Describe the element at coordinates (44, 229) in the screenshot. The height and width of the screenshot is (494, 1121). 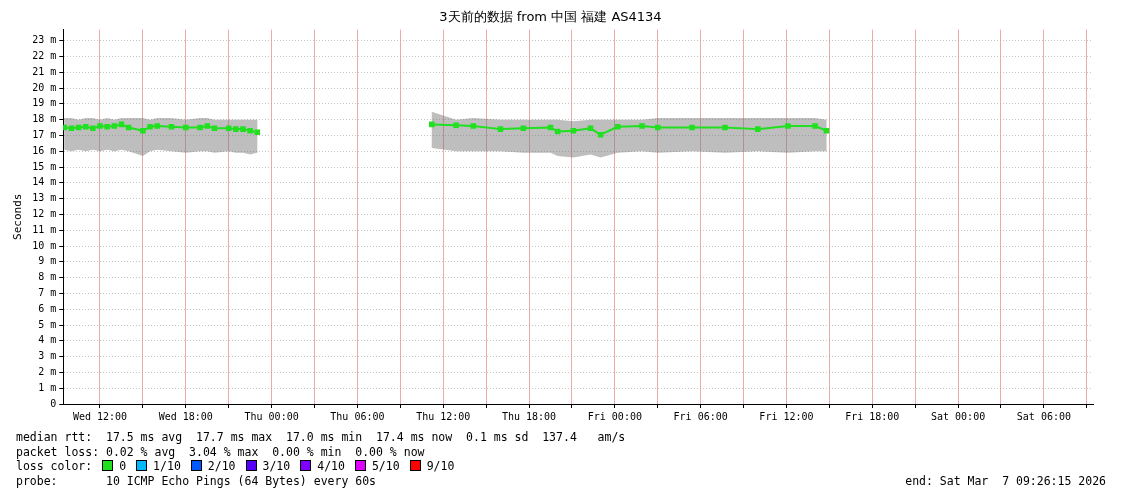
I see `y-tick-label: 11 m` at that location.